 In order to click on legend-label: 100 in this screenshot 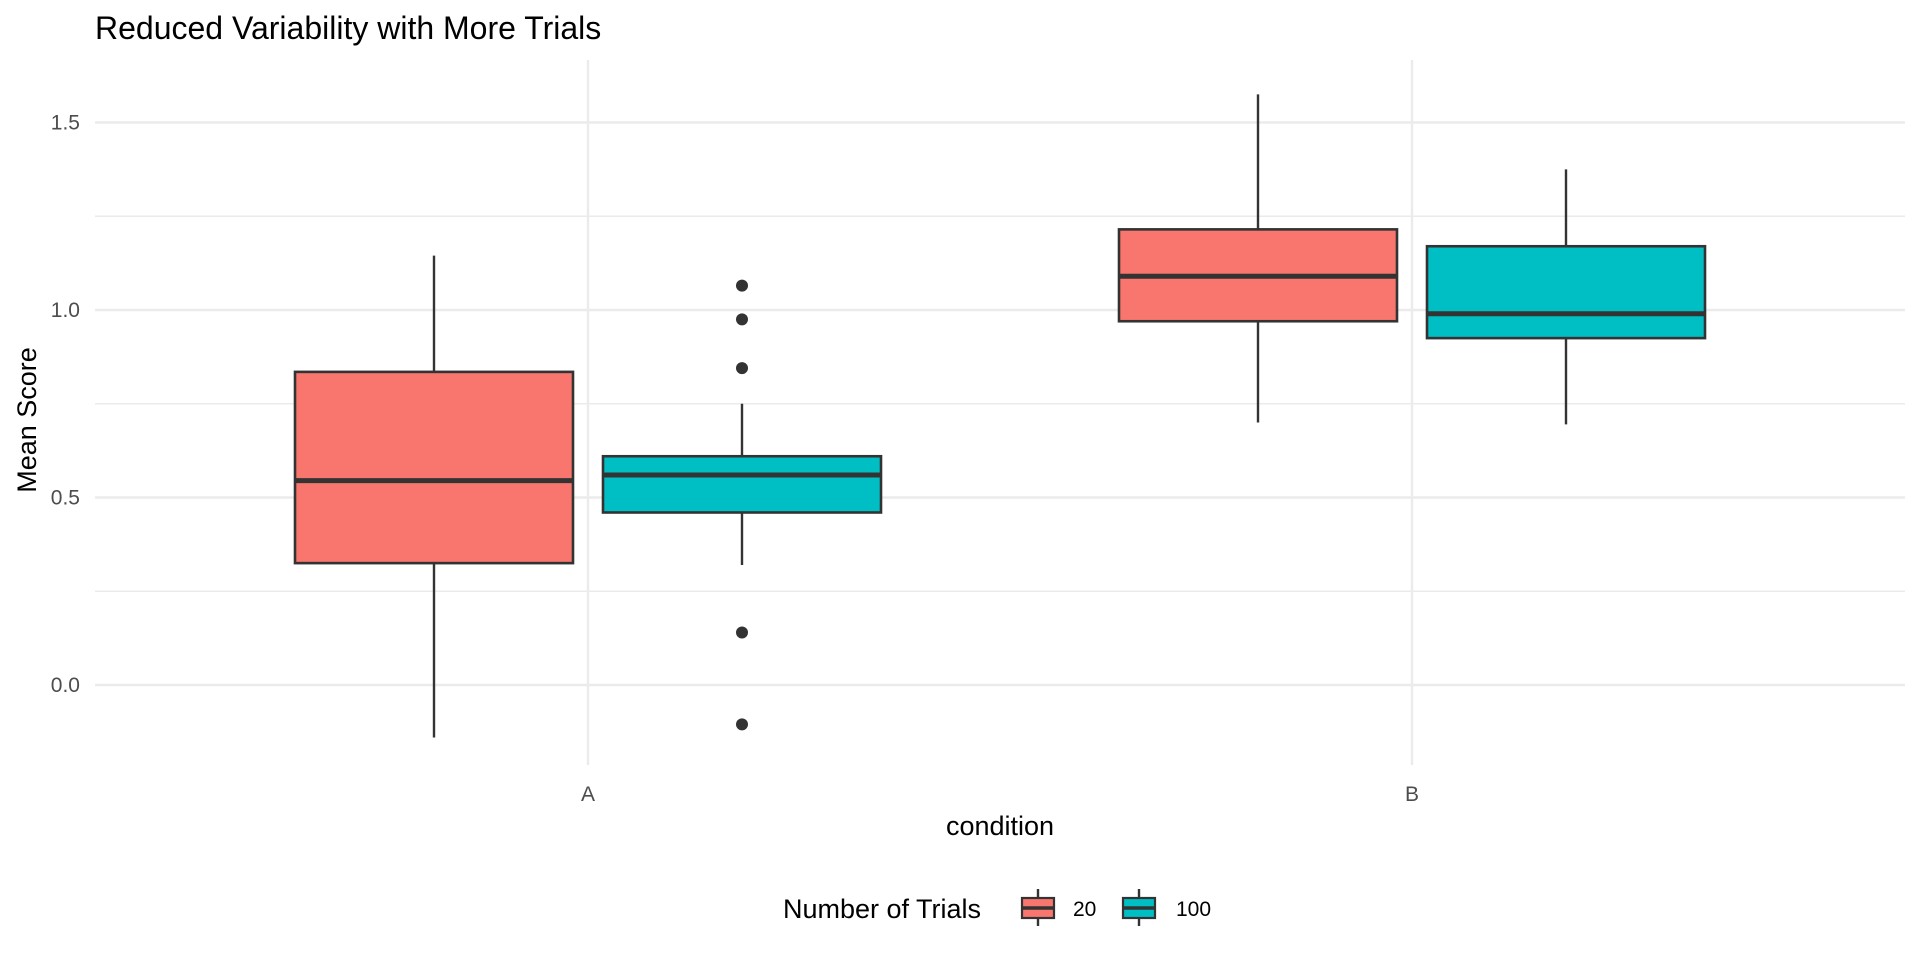, I will do `click(1193, 909)`.